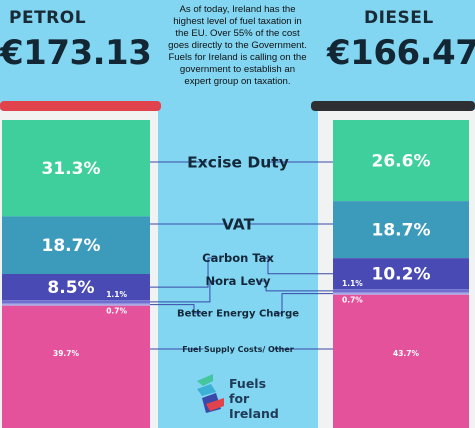  Describe the element at coordinates (241, 272) in the screenshot. I see `connector-line-carbon` at that location.